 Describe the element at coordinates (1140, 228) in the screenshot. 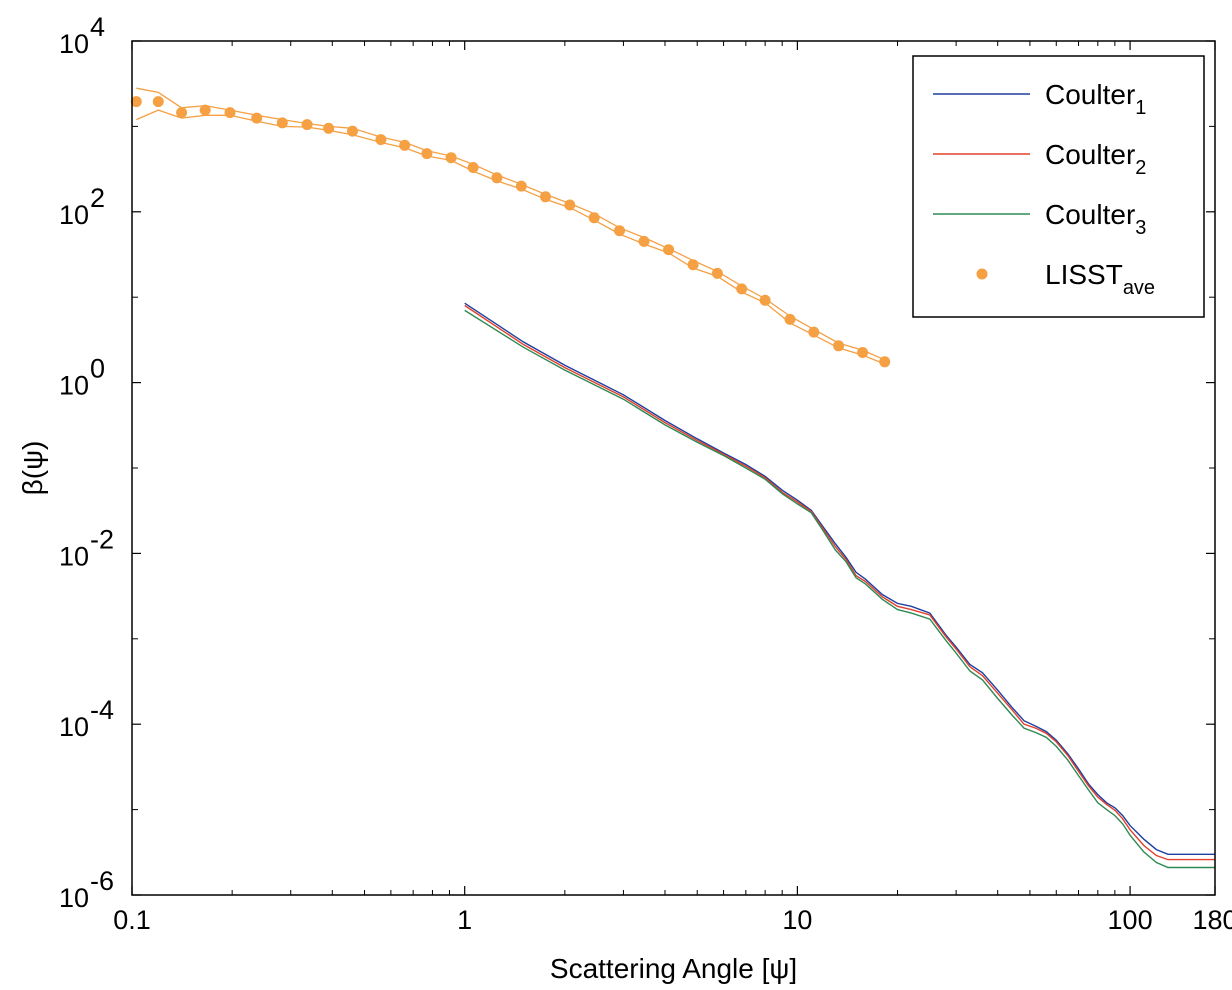

I see `legend-label-subscript: 3` at that location.